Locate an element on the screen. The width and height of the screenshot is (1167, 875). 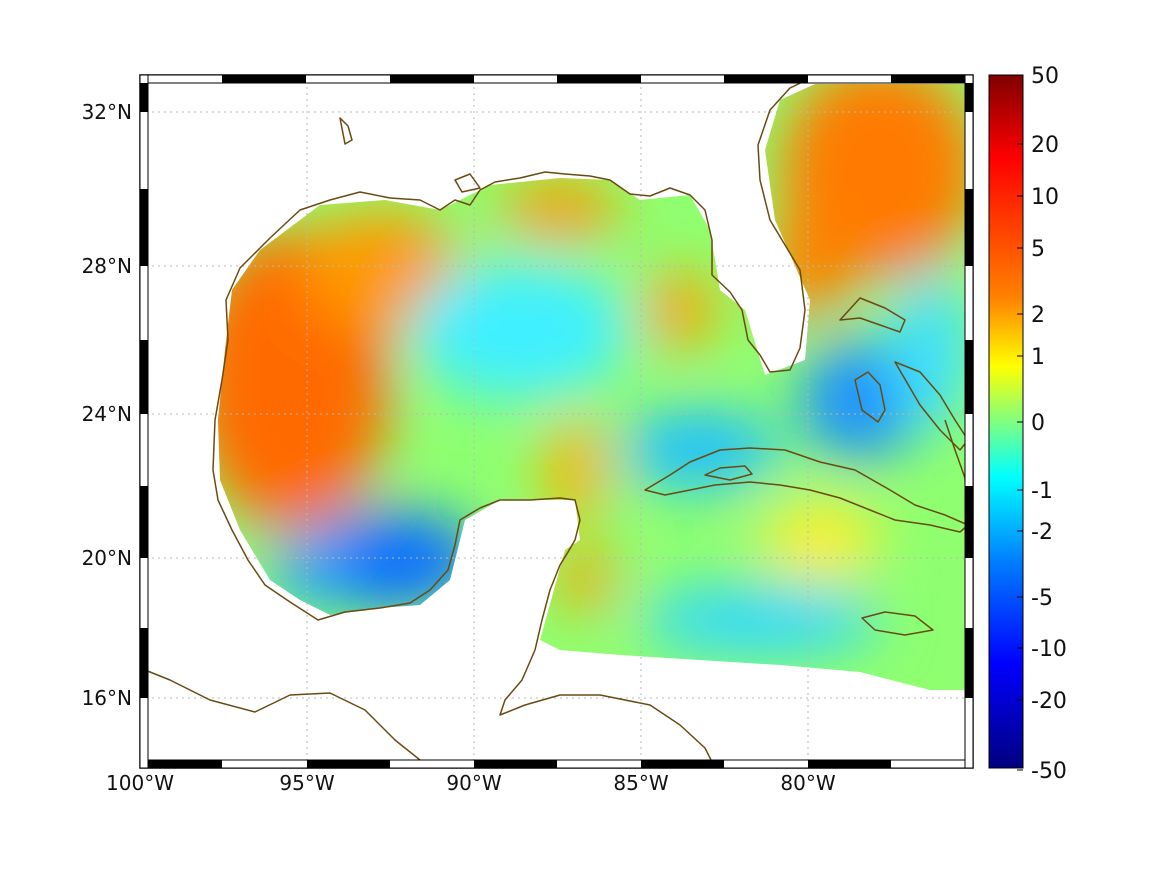
colorbar-tick-label: 2 is located at coordinates (1038, 315).